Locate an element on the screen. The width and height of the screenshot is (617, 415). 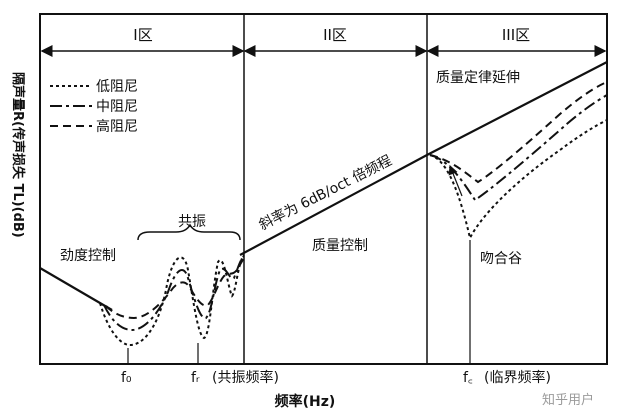
curve-mid-damping-coincidence is located at coordinates (518, 148).